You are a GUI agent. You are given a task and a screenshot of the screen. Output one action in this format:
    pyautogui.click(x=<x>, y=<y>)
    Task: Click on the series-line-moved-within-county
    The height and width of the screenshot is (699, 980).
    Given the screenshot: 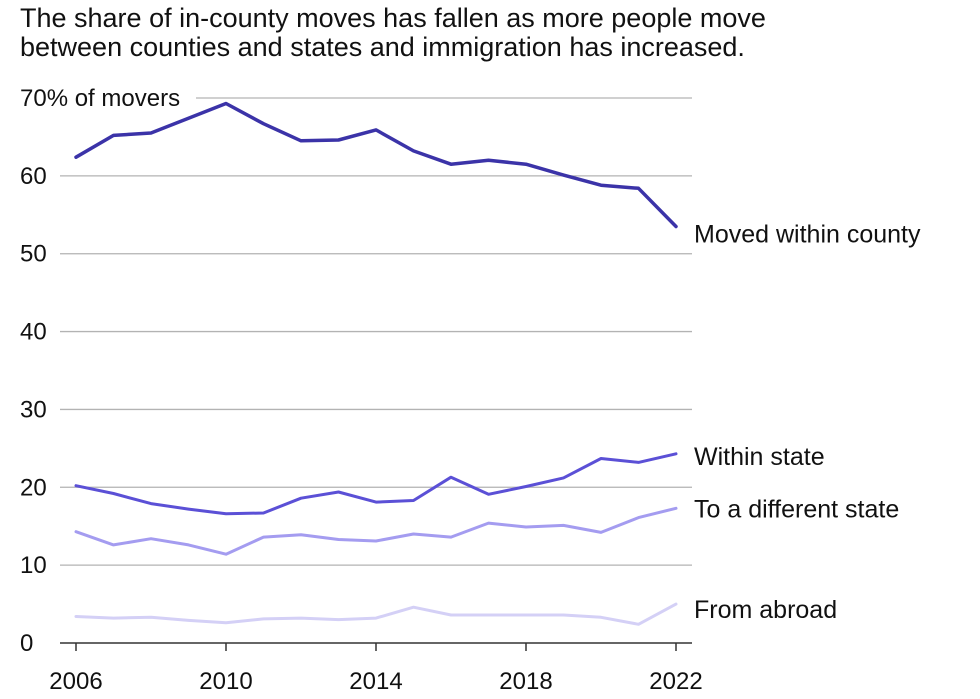 What is the action you would take?
    pyautogui.click(x=376, y=165)
    